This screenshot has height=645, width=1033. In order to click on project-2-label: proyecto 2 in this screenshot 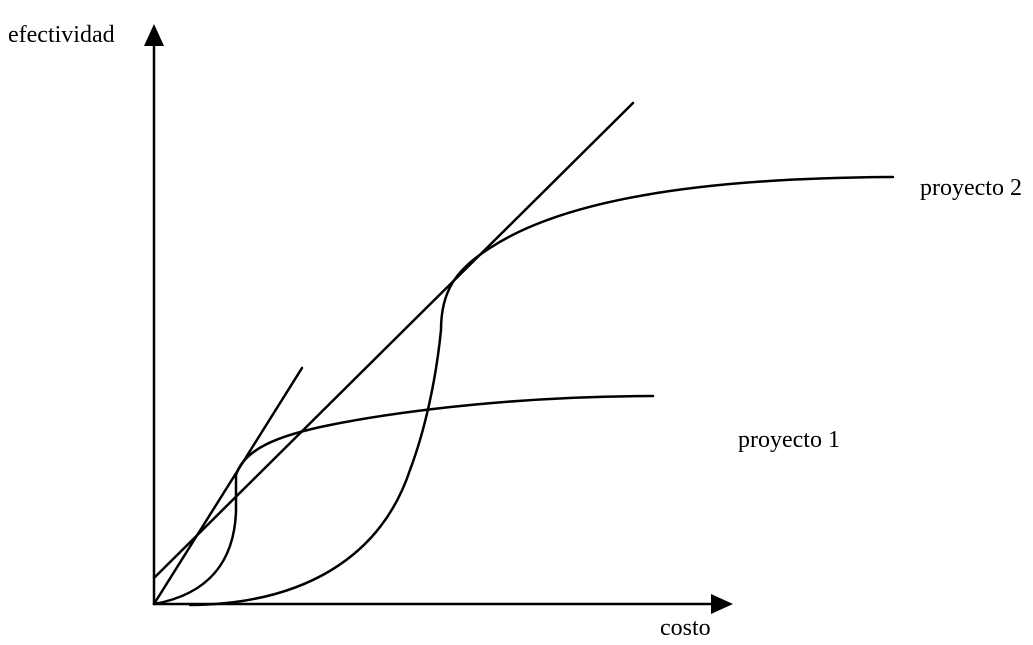, I will do `click(971, 188)`.